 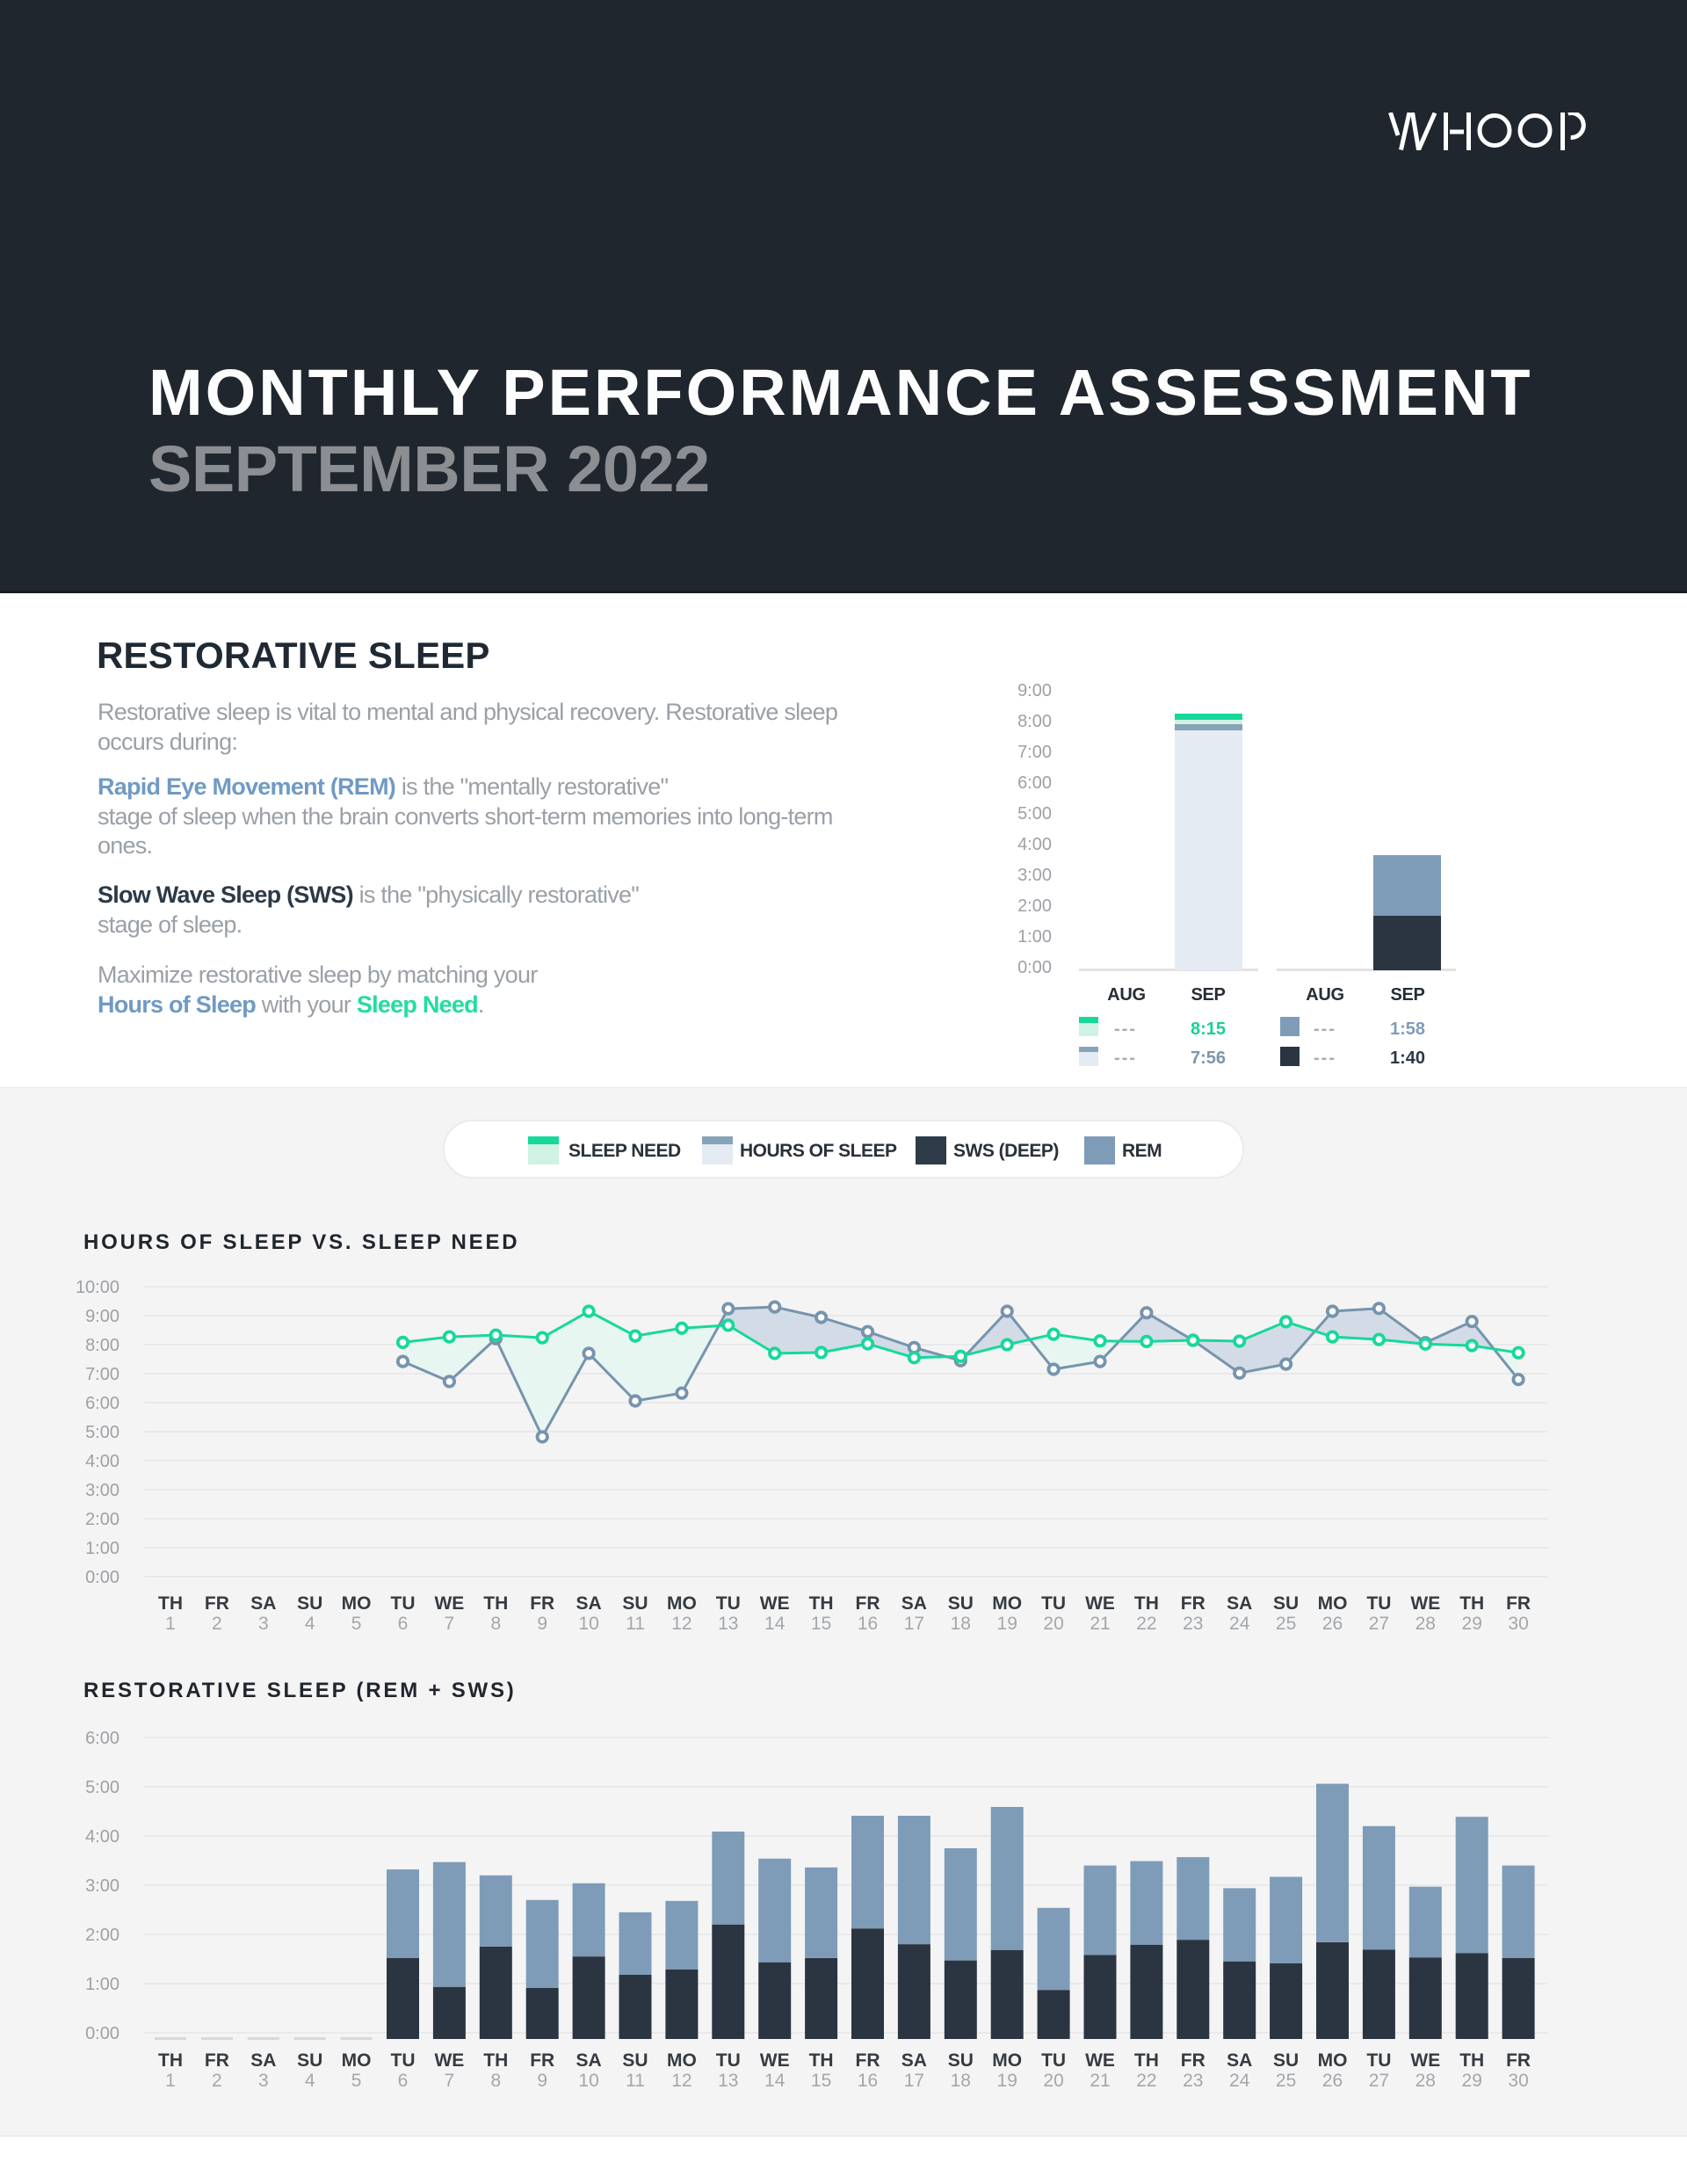 What do you see at coordinates (1146, 1624) in the screenshot?
I see `svg-text: 22` at bounding box center [1146, 1624].